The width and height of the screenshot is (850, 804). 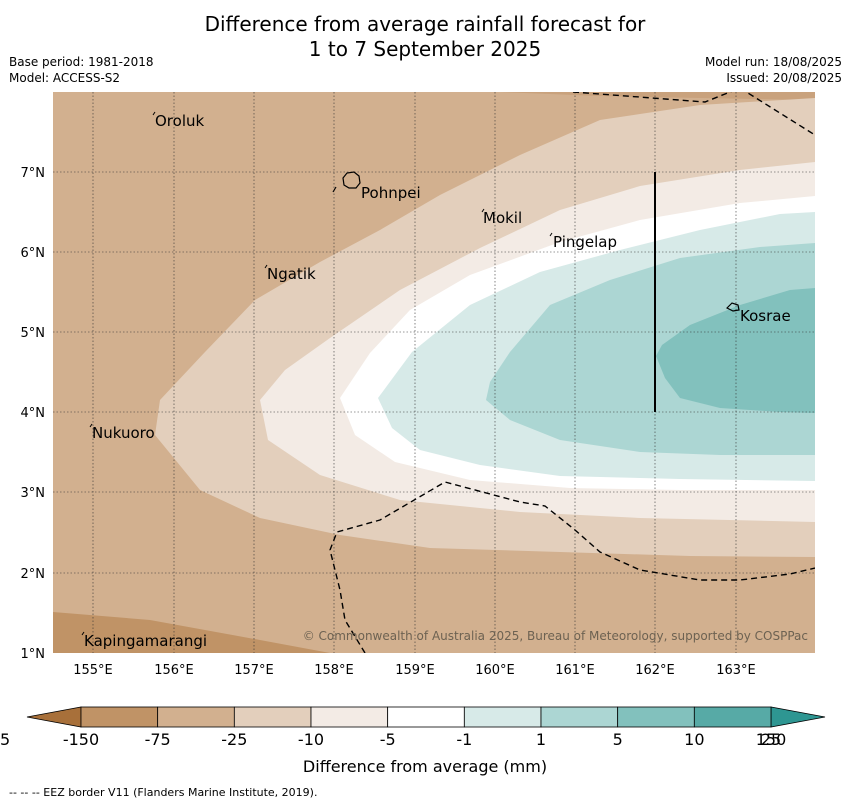 What do you see at coordinates (541, 739) in the screenshot?
I see `colorbar-tick-label: 1` at bounding box center [541, 739].